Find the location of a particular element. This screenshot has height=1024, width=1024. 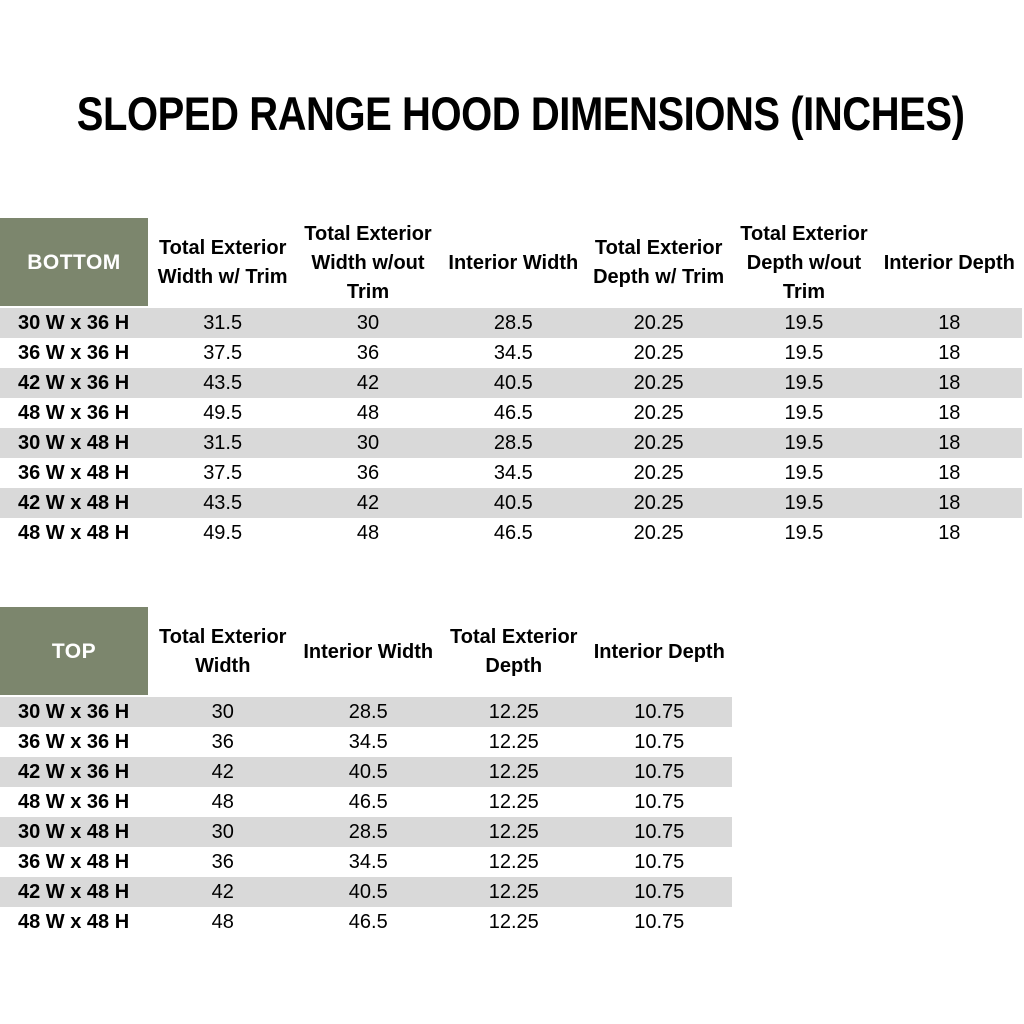

column-header: Total Exterior Width w/ Trim is located at coordinates (223, 263).